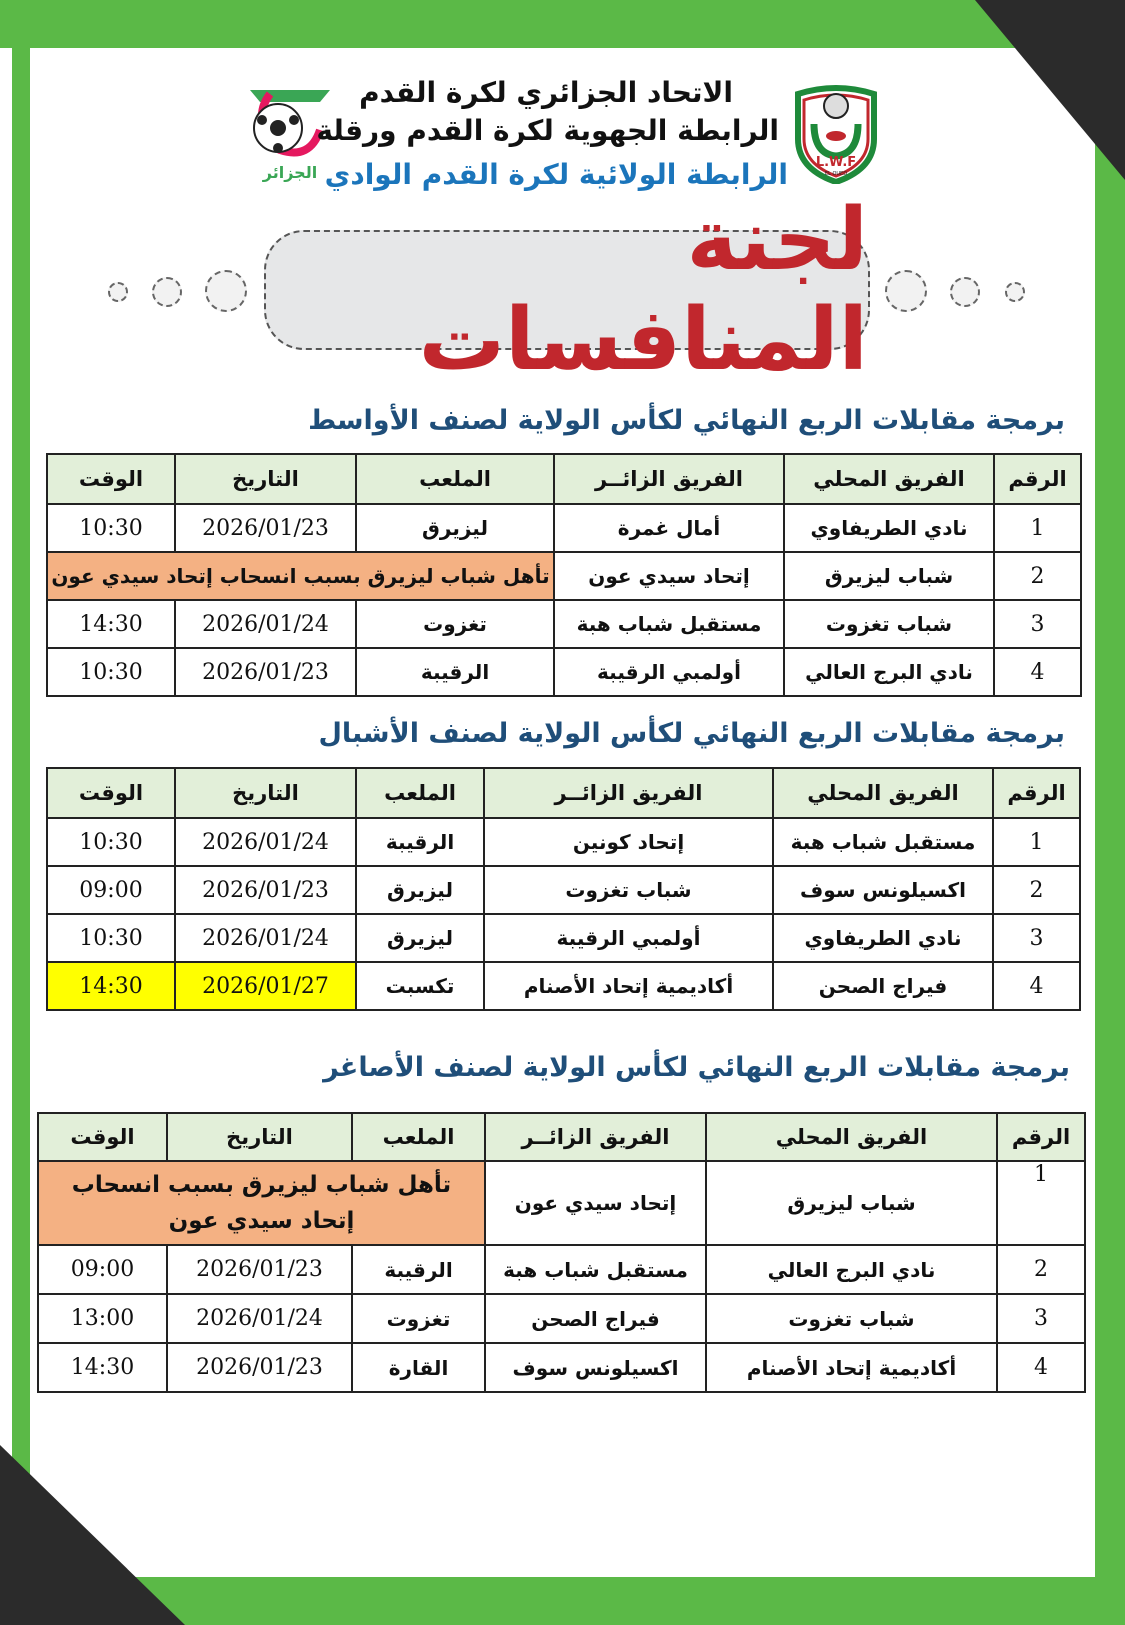  I want to click on home-team: أكاديمية إتحاد الأصنام, so click(851, 1367).